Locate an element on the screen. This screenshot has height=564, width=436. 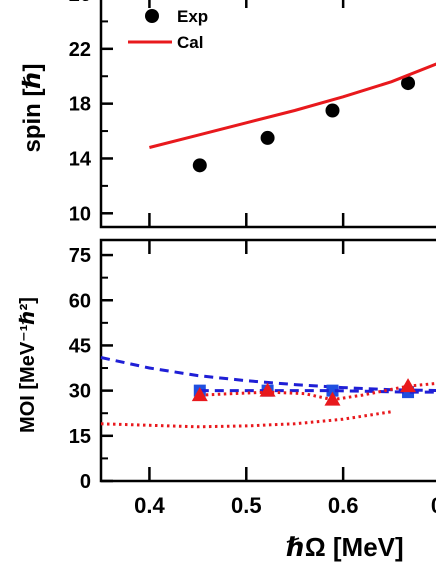
x-tick-label: 0.4 is located at coordinates (149, 505).